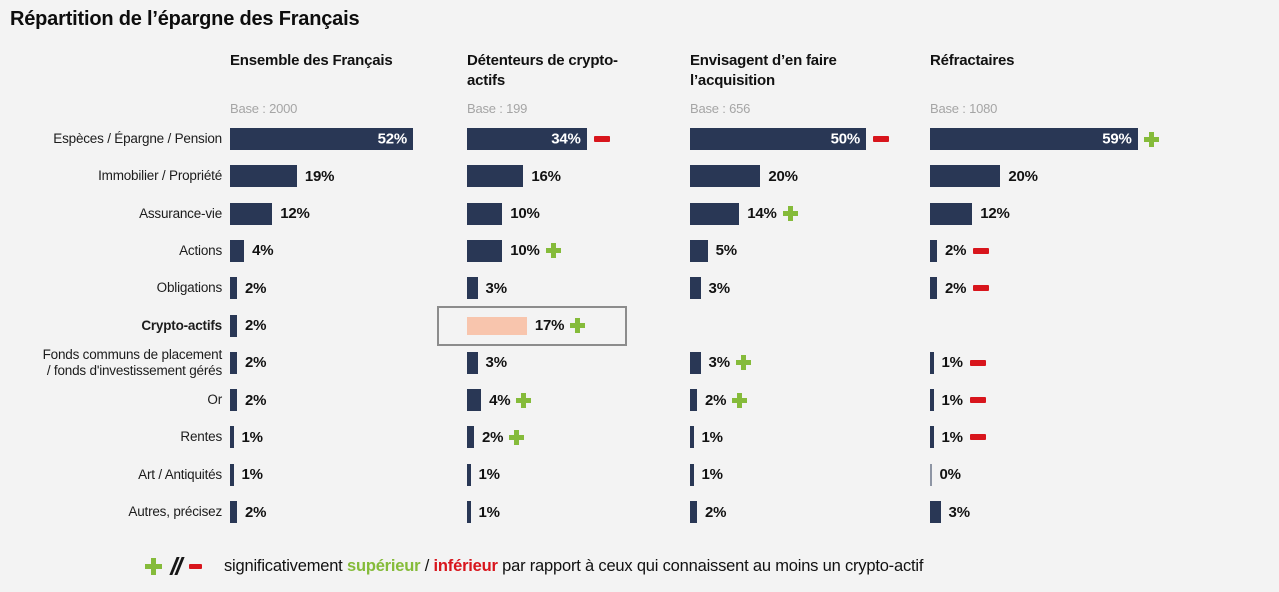 Image resolution: width=1279 pixels, height=592 pixels. What do you see at coordinates (778, 139) in the screenshot?
I see `bar: 50%` at bounding box center [778, 139].